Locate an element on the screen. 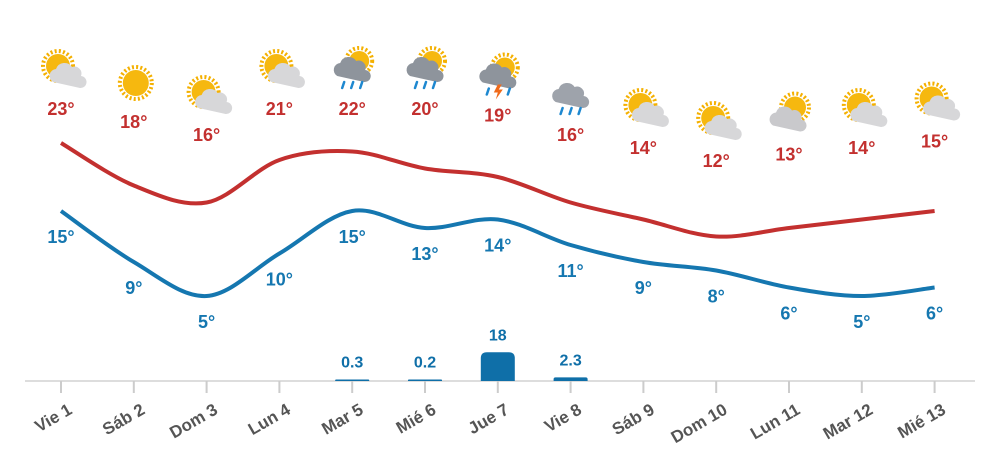 The width and height of the screenshot is (1003, 467). precipitation-label: 0.2 is located at coordinates (425, 363).